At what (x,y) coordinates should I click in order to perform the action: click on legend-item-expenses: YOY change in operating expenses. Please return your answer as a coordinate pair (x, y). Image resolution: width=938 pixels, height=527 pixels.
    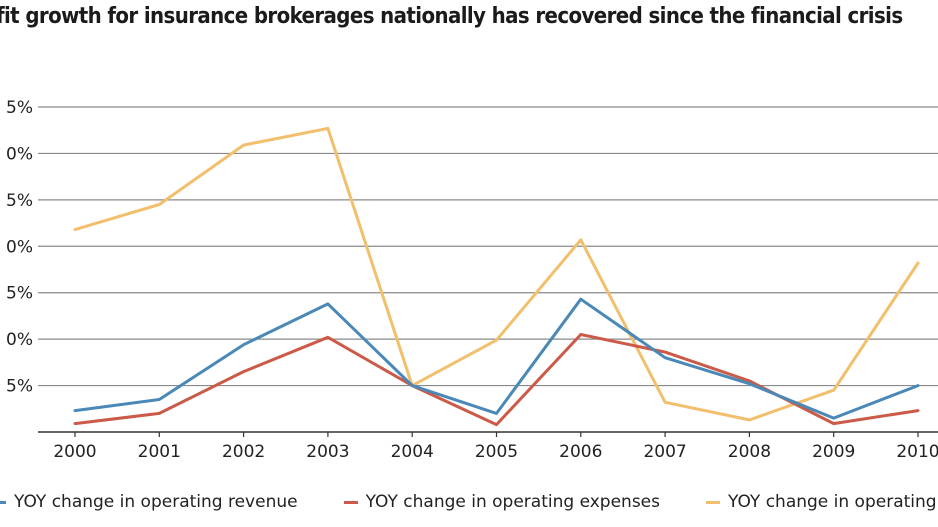
    Looking at the image, I should click on (501, 502).